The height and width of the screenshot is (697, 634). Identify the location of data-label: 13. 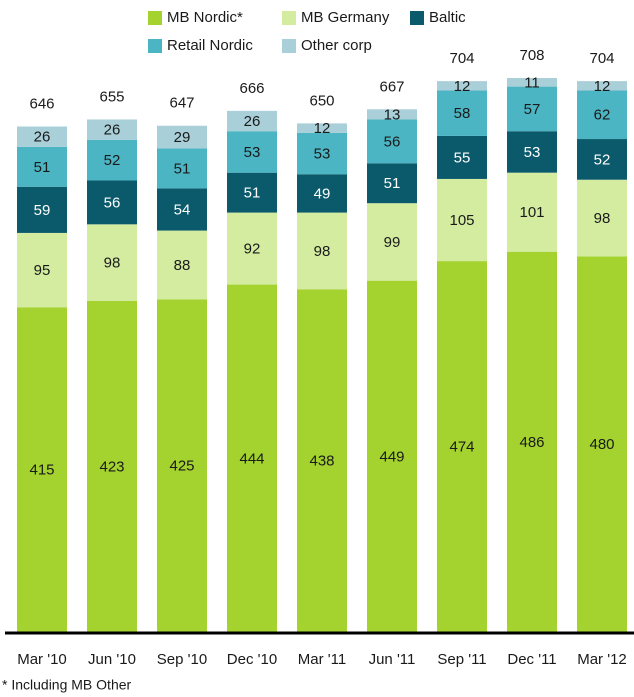
(392, 114).